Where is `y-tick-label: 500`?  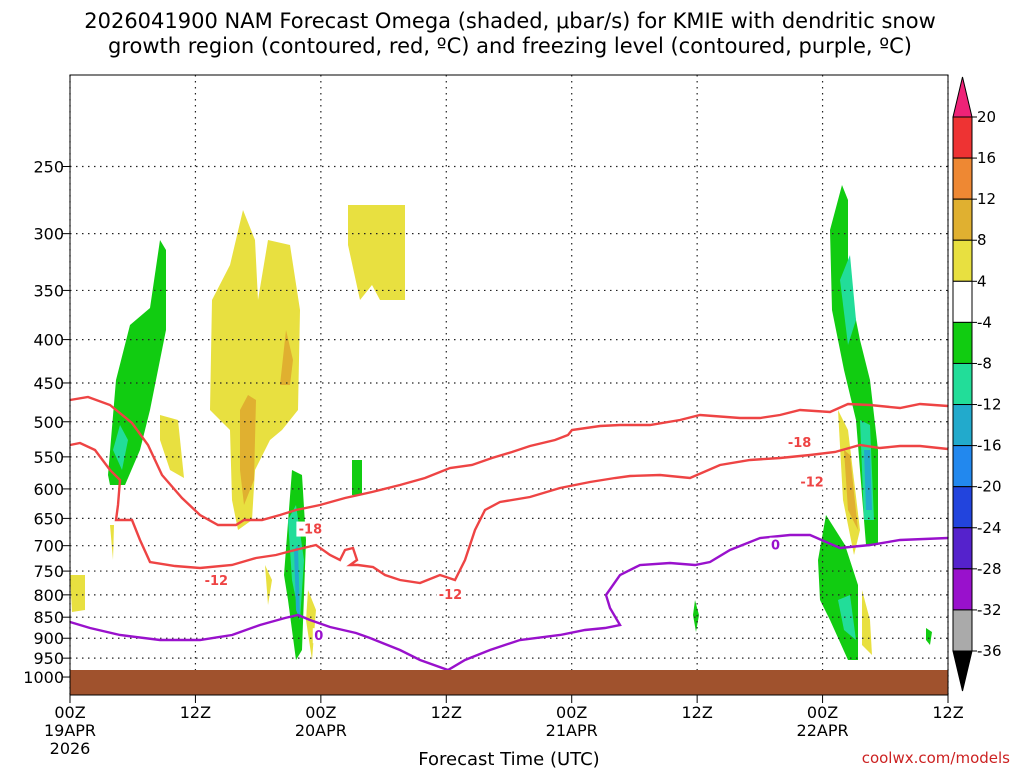 y-tick-label: 500 is located at coordinates (48, 422).